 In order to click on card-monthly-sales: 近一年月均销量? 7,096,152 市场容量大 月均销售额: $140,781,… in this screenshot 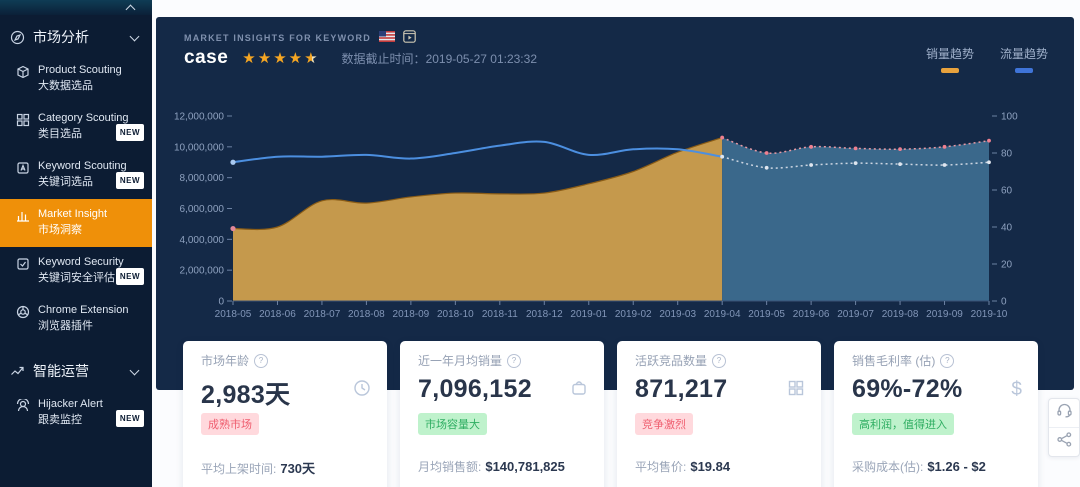, I will do `click(502, 414)`.